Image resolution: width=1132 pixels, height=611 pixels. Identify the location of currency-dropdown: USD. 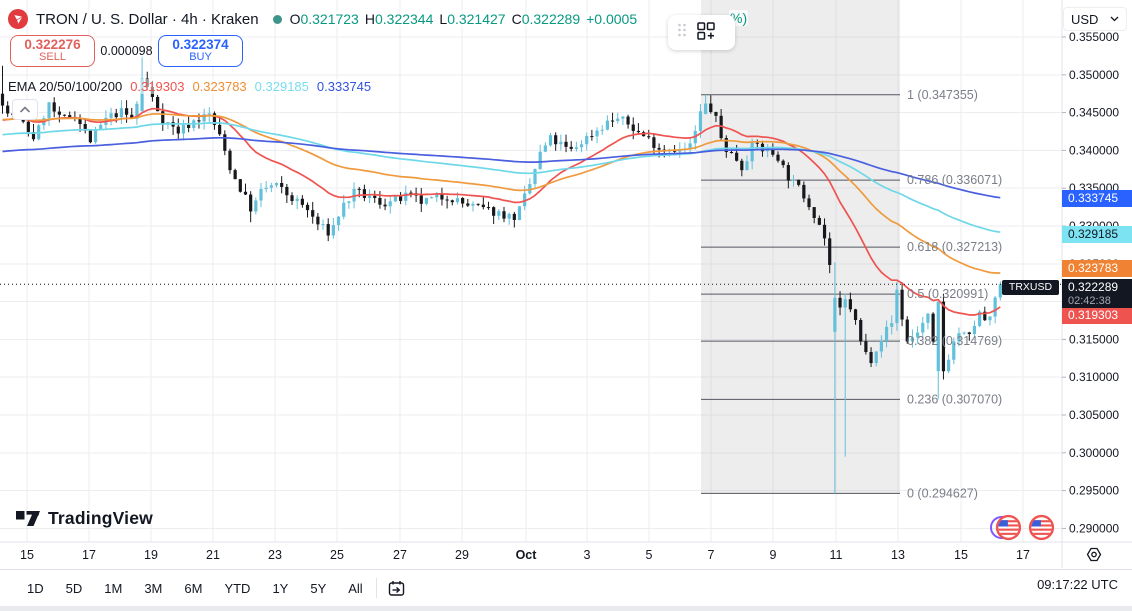
(1095, 19).